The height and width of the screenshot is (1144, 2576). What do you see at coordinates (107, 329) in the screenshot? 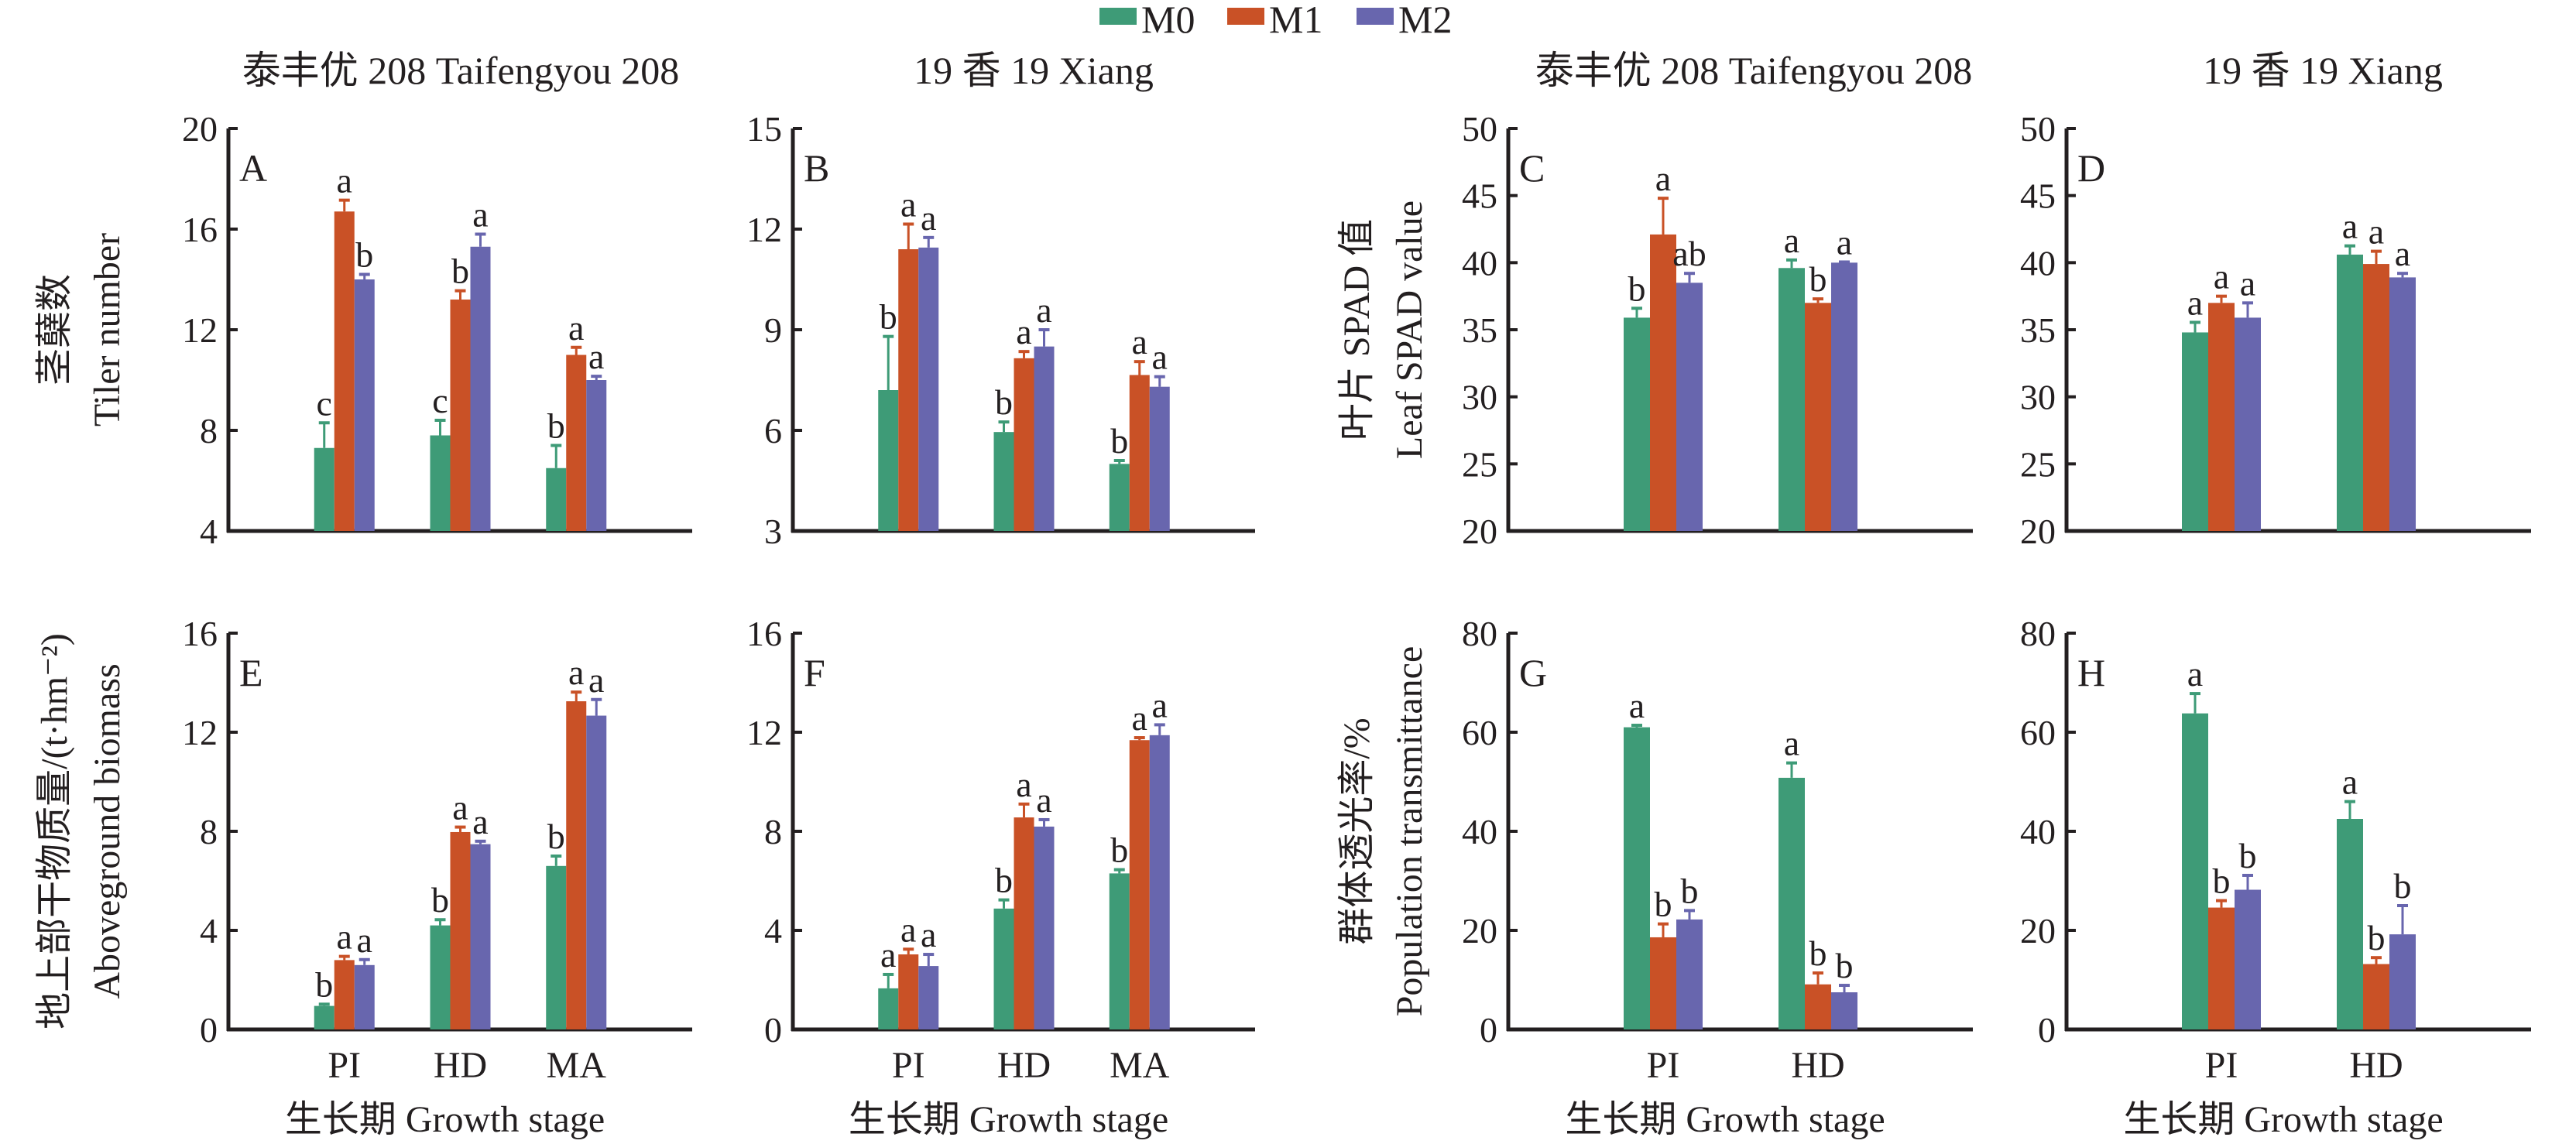
I see `y-axis-title-en: Tiler number` at bounding box center [107, 329].